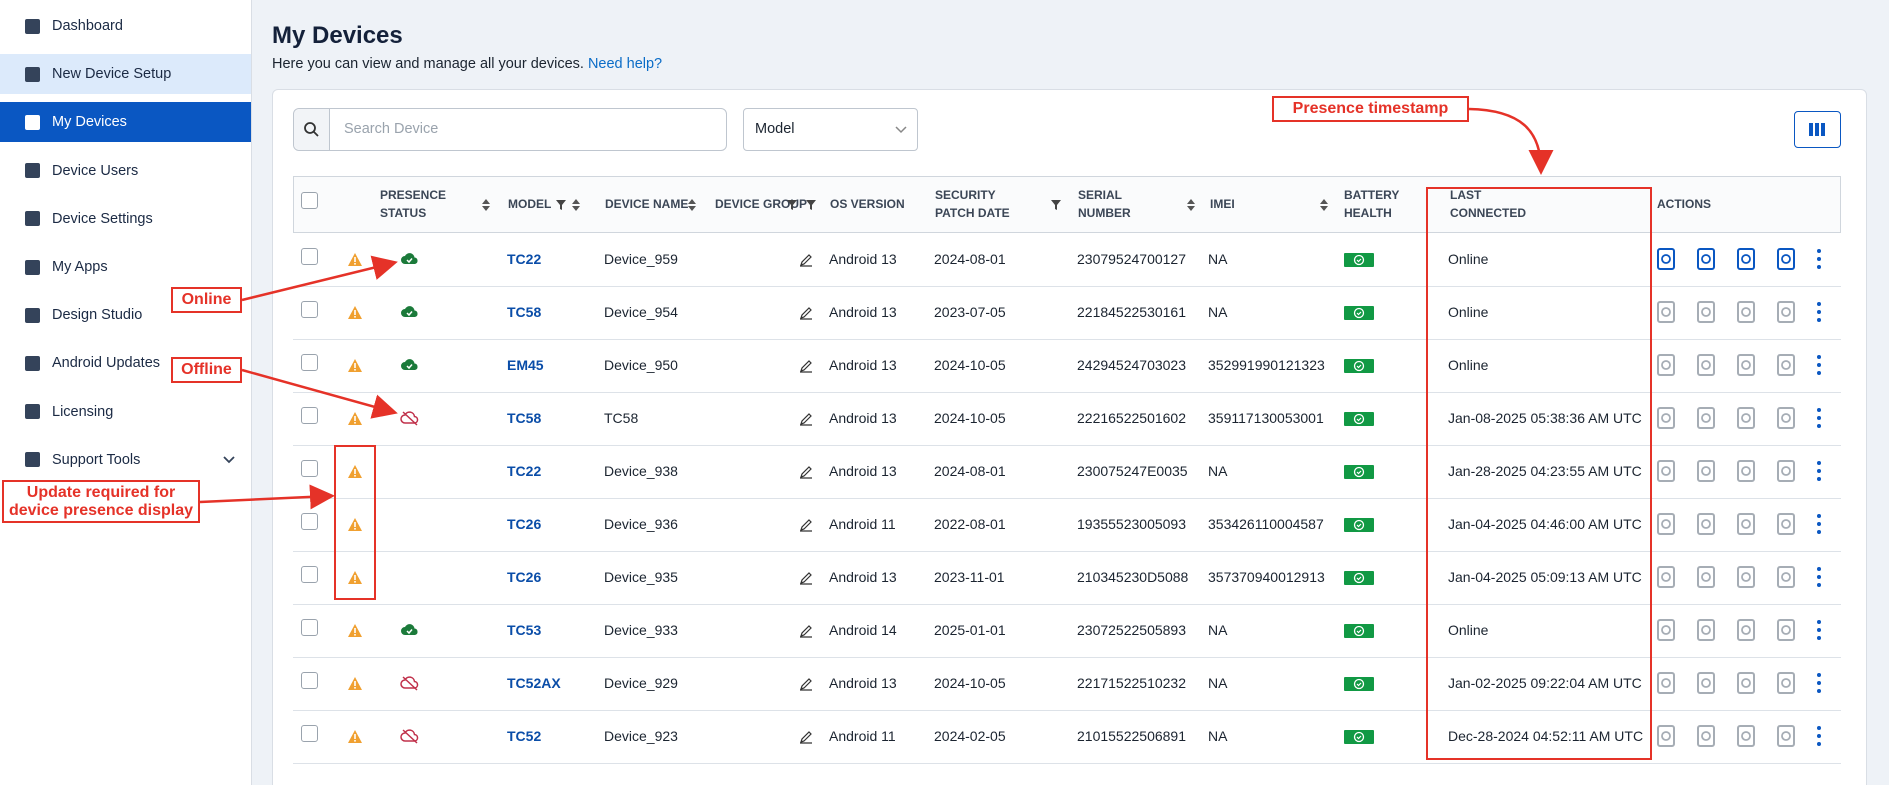 This screenshot has width=1889, height=785. I want to click on imei: NA, so click(1218, 312).